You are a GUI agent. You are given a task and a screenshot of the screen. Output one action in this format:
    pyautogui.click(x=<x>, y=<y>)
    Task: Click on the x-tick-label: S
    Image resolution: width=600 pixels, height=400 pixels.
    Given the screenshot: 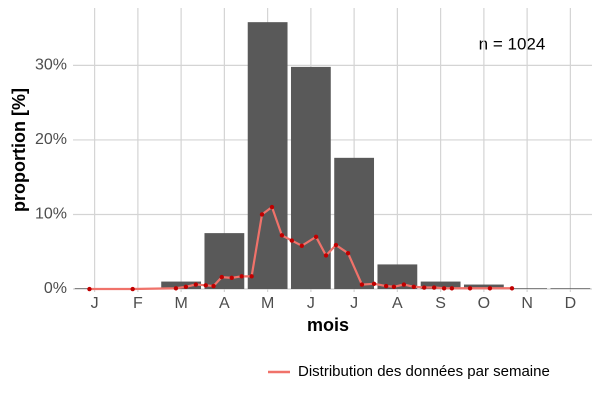 What is the action you would take?
    pyautogui.click(x=440, y=303)
    